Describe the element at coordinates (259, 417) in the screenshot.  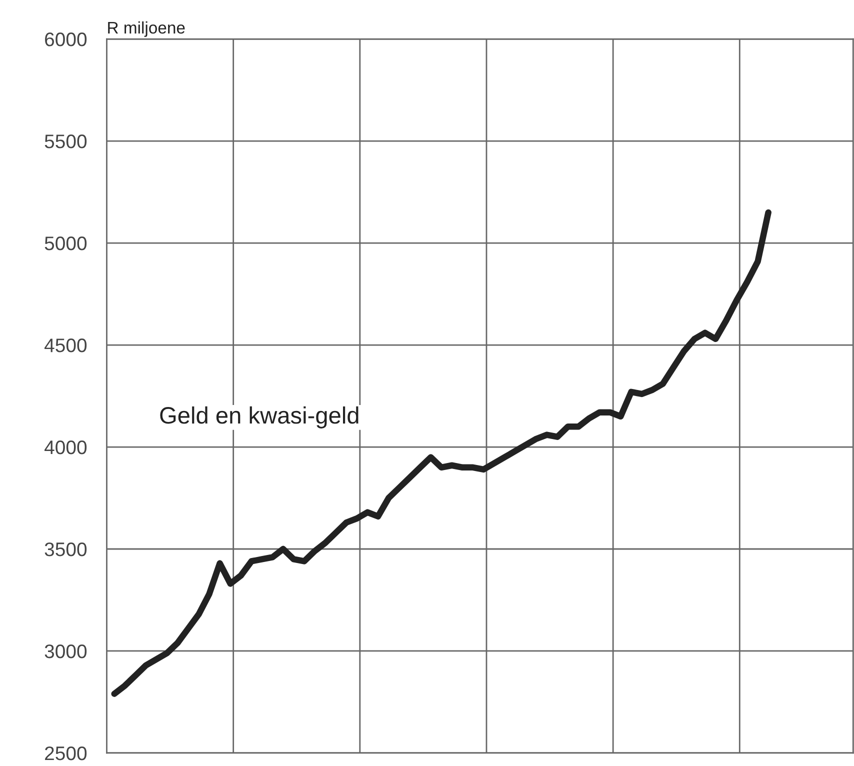
I see `text: Geld en kwasi-geld` at that location.